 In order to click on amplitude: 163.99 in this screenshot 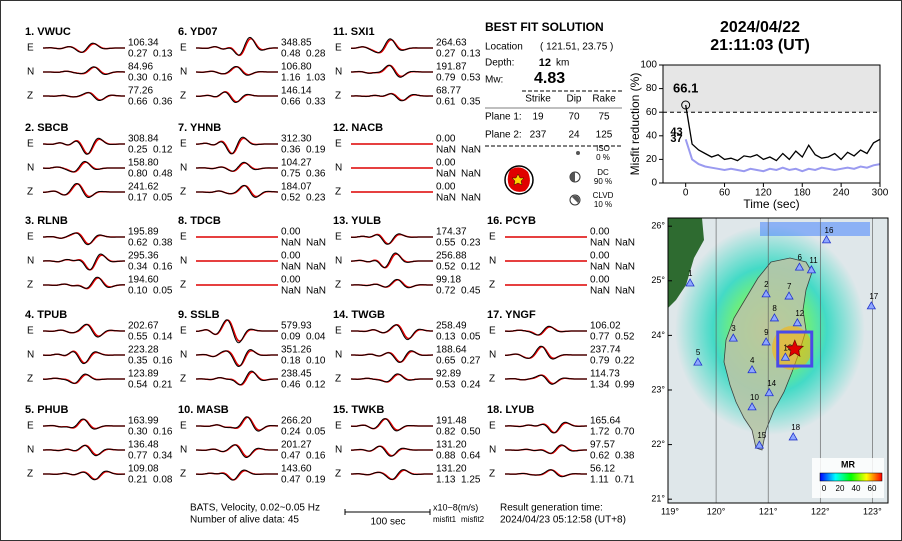, I will do `click(143, 421)`.